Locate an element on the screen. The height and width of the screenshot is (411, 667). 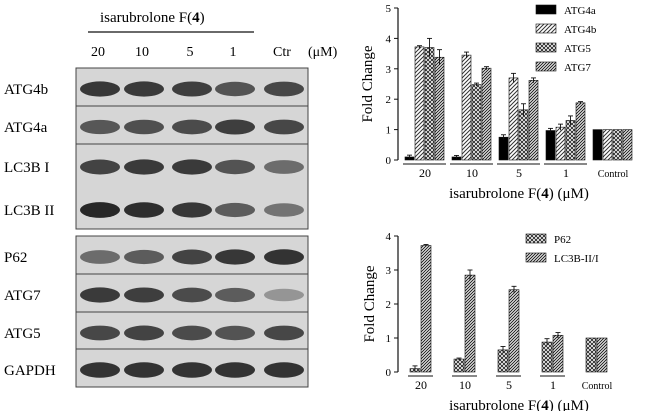
legend-label: ATG4b is located at coordinates (580, 30).